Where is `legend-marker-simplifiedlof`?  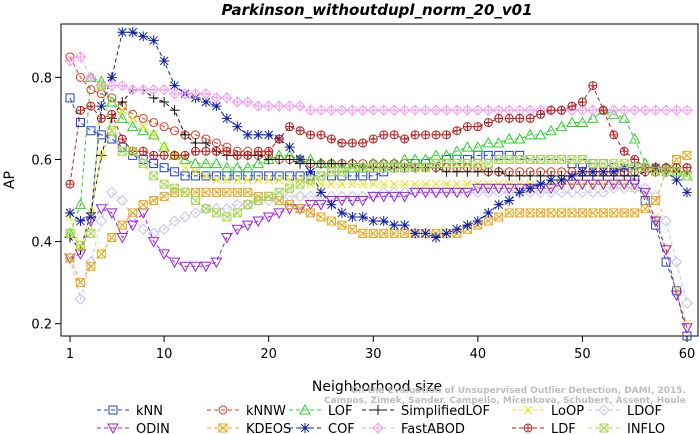 legend-marker-simplifiedlof is located at coordinates (378, 410).